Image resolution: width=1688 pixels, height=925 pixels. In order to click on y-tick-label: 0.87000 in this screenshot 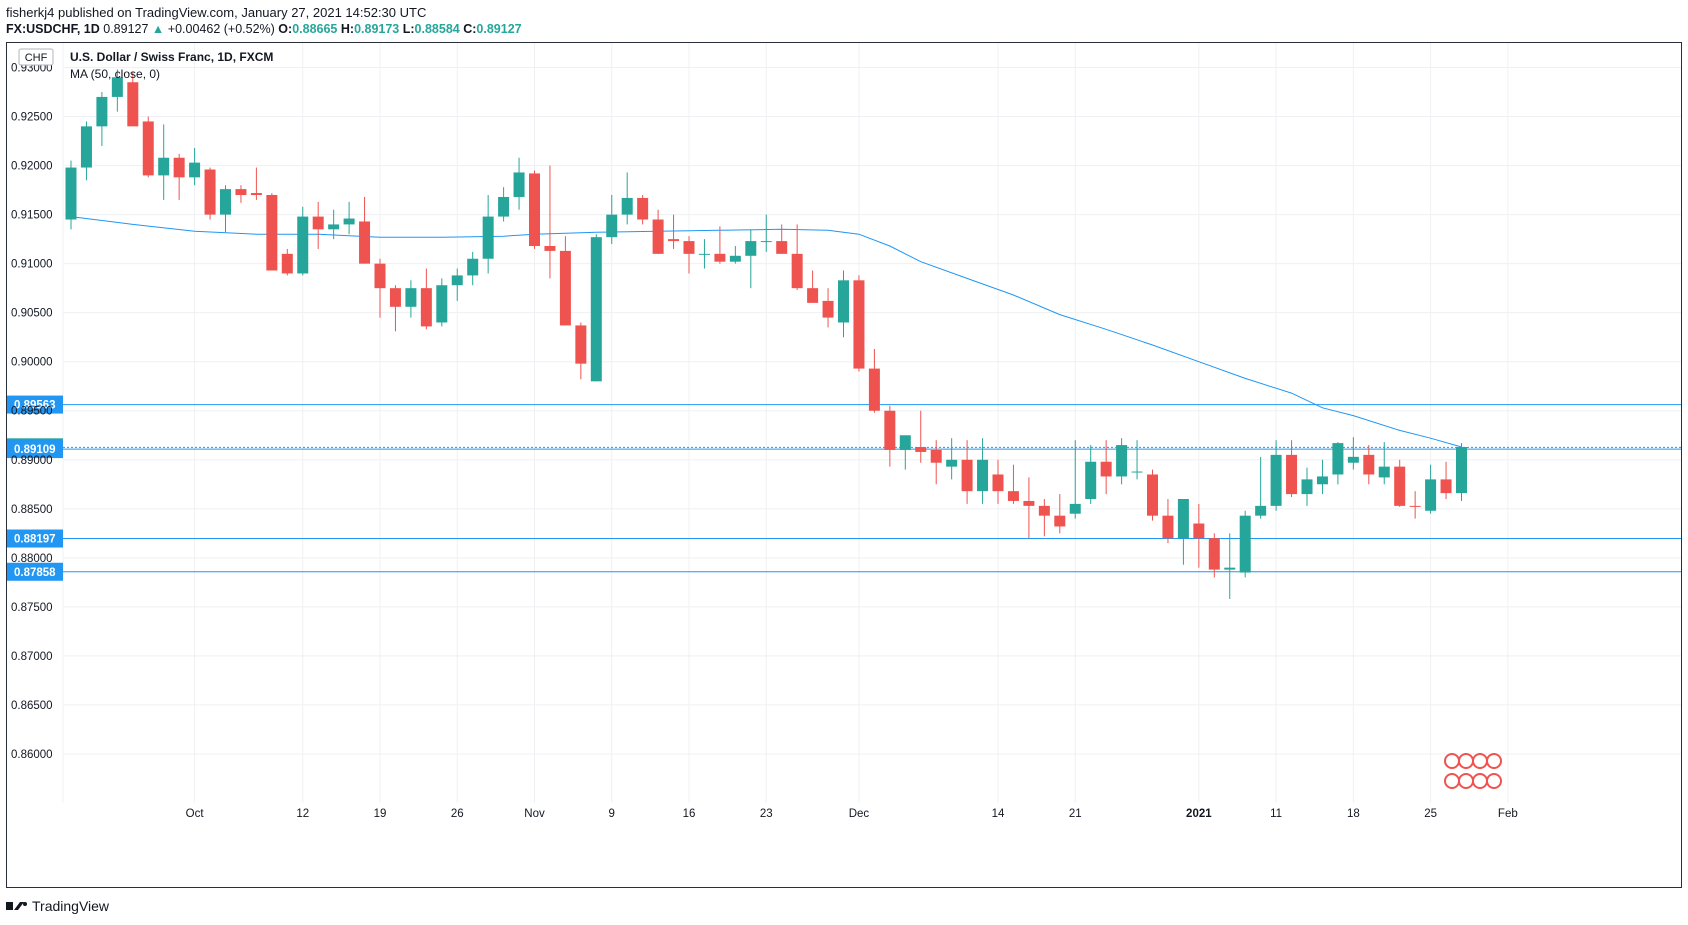, I will do `click(32, 657)`.